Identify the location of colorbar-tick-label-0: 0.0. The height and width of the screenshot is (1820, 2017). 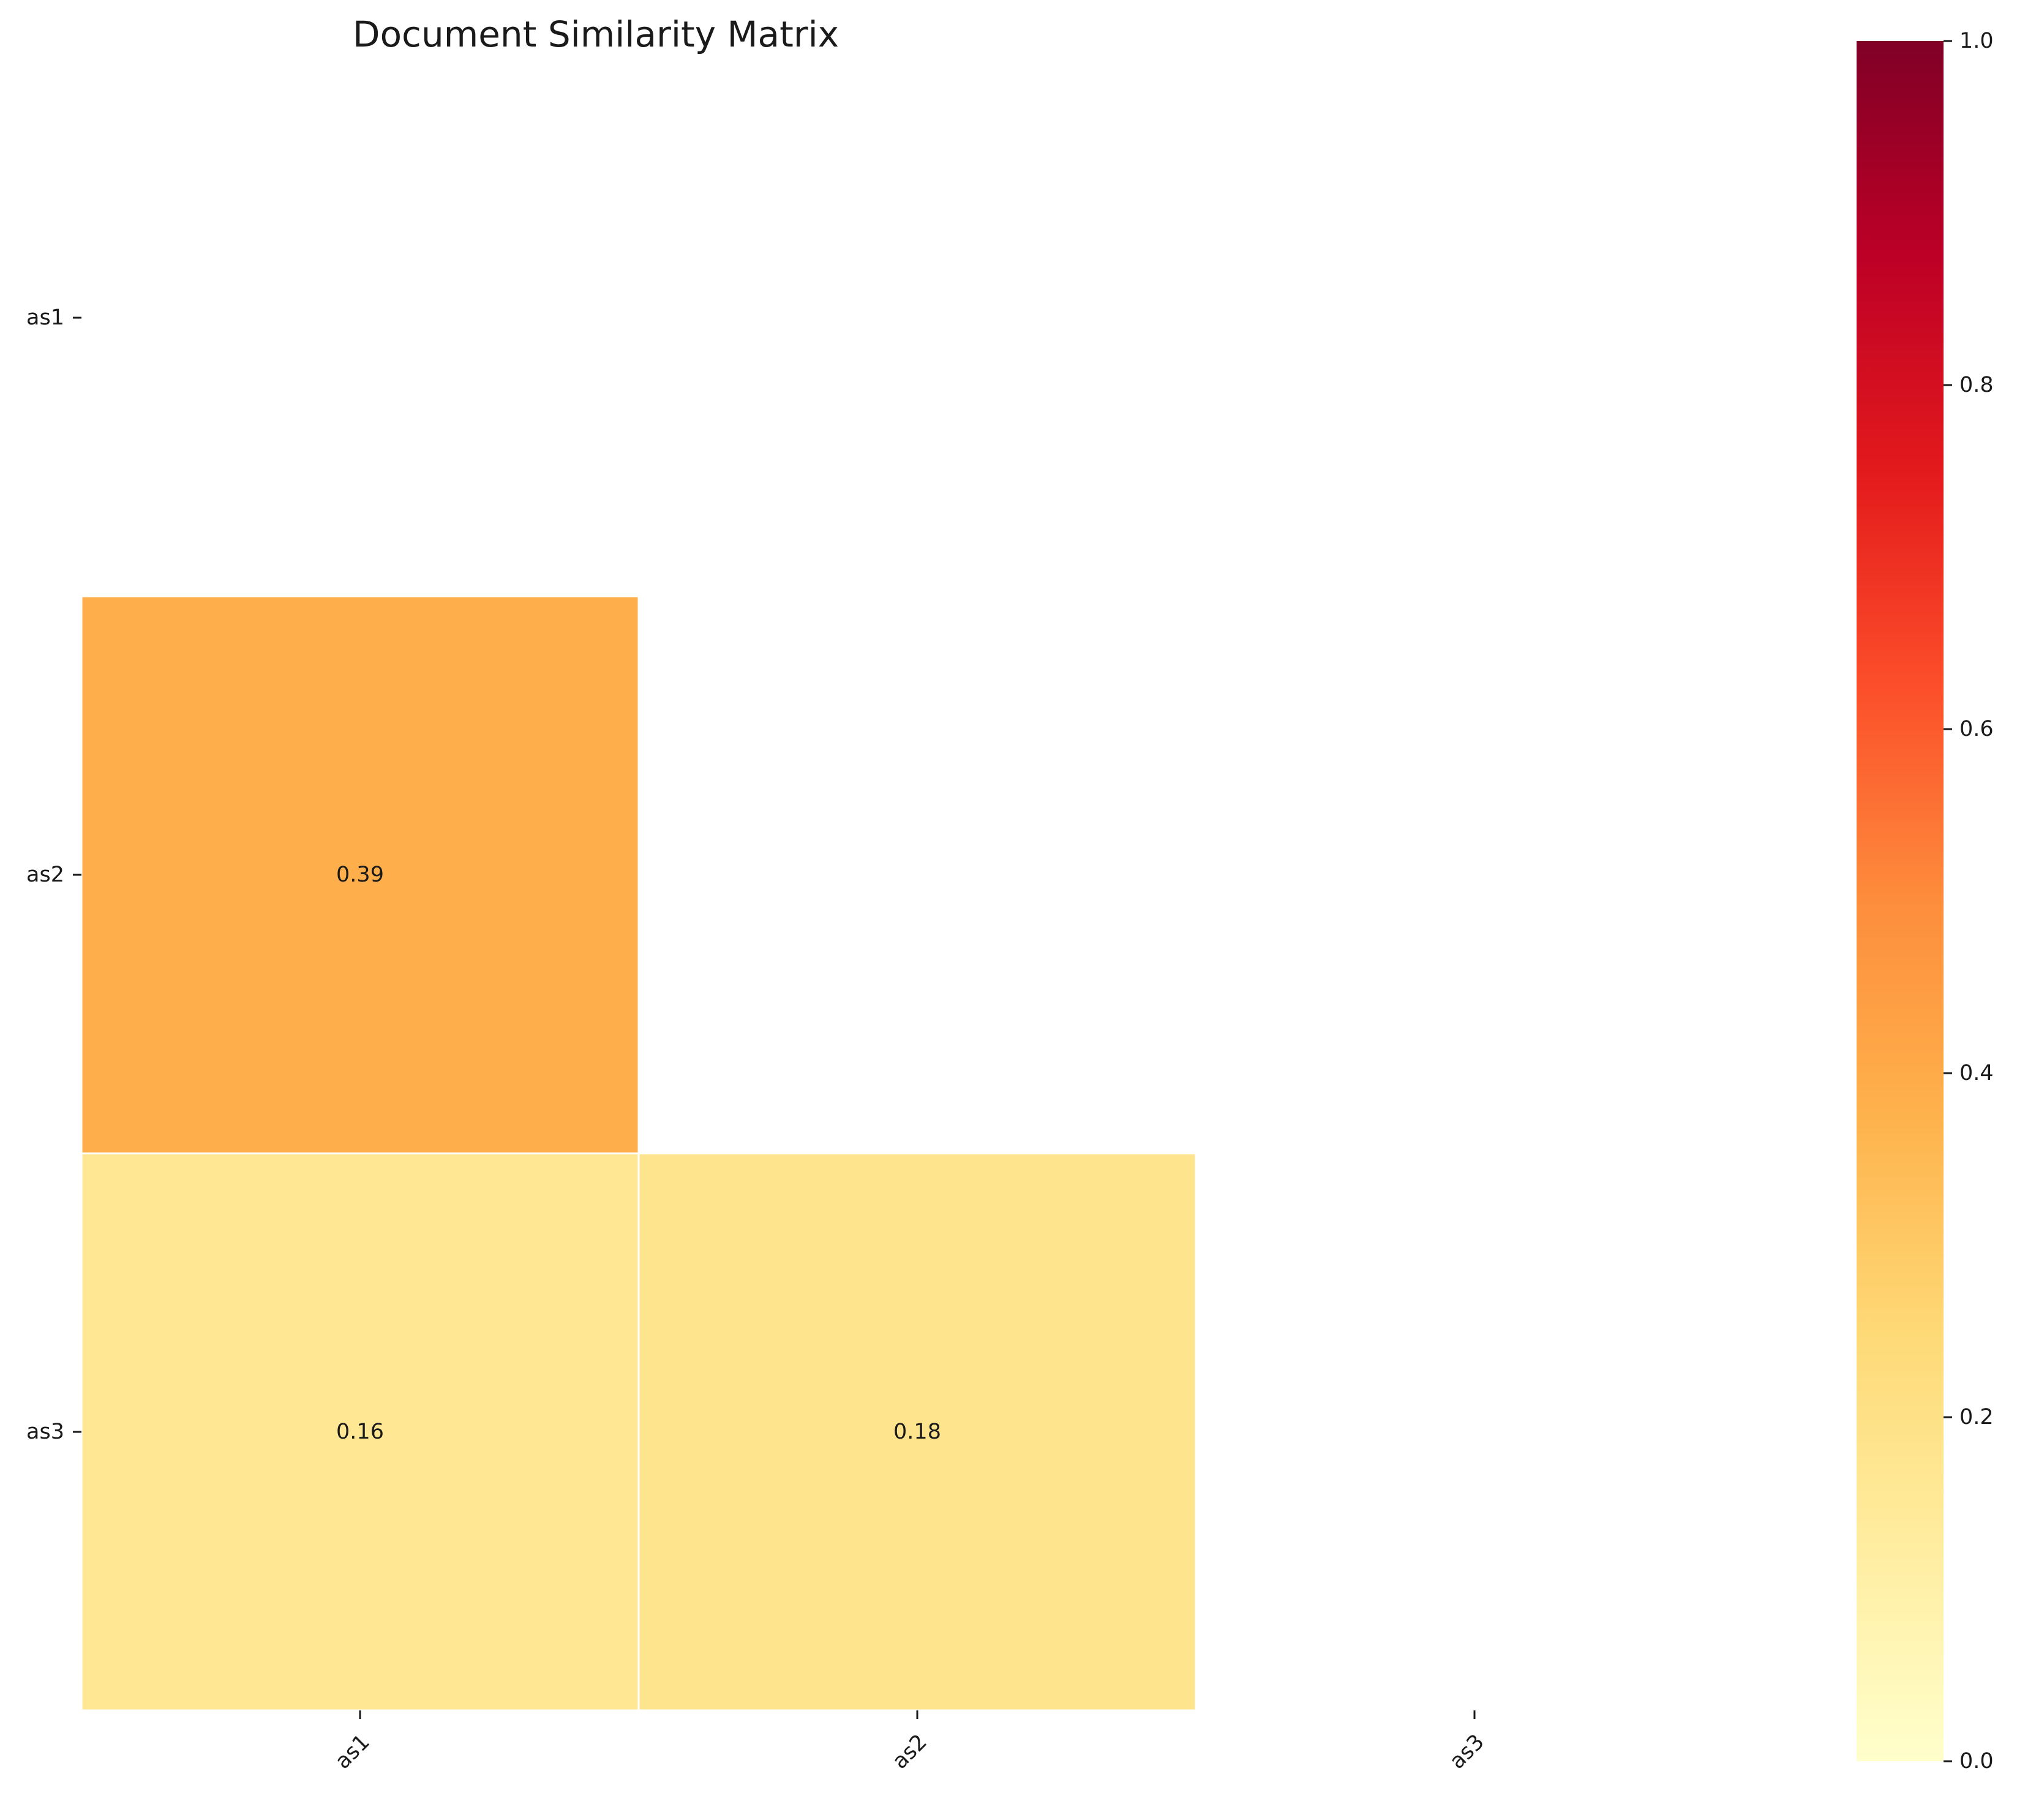
(1976, 1761).